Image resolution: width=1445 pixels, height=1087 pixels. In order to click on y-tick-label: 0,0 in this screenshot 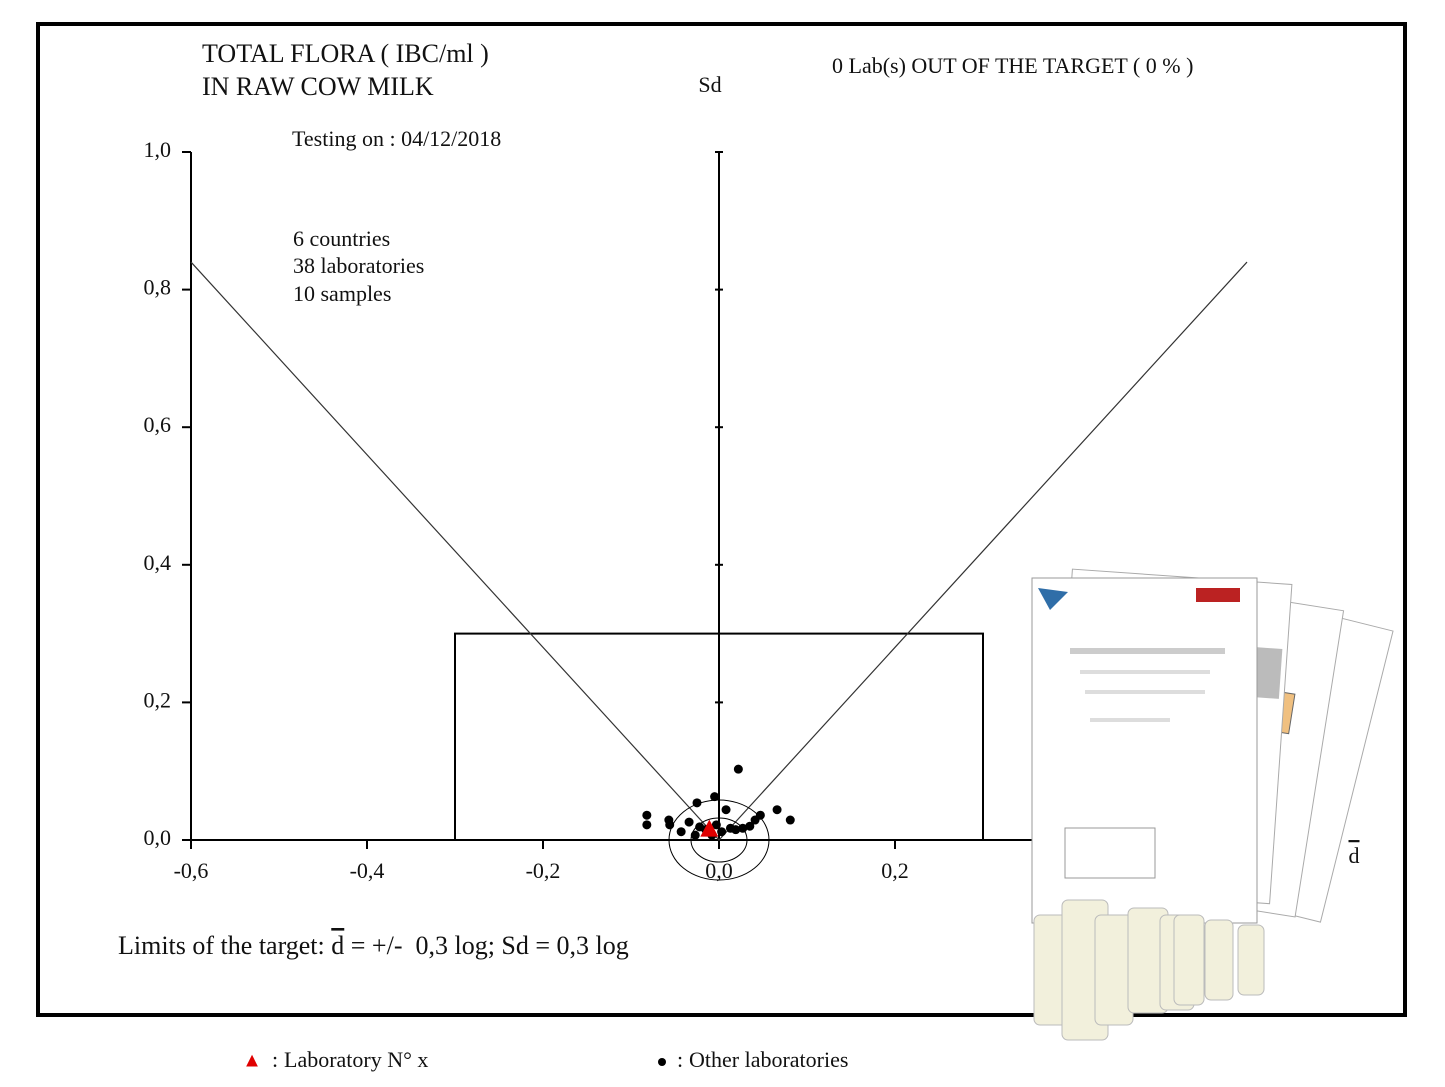, I will do `click(158, 837)`.